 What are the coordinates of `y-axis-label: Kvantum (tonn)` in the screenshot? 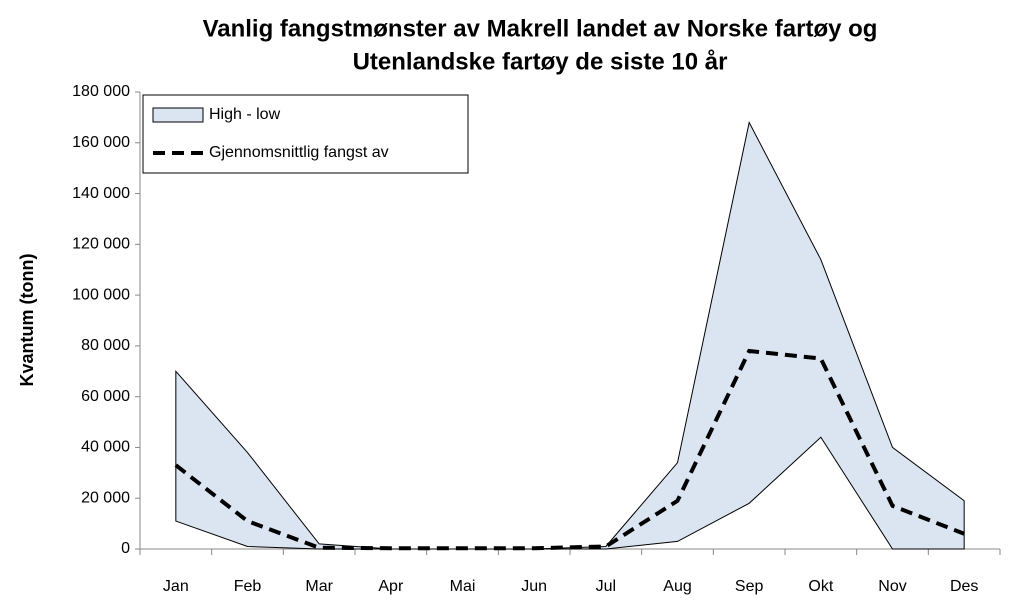 It's located at (27, 320).